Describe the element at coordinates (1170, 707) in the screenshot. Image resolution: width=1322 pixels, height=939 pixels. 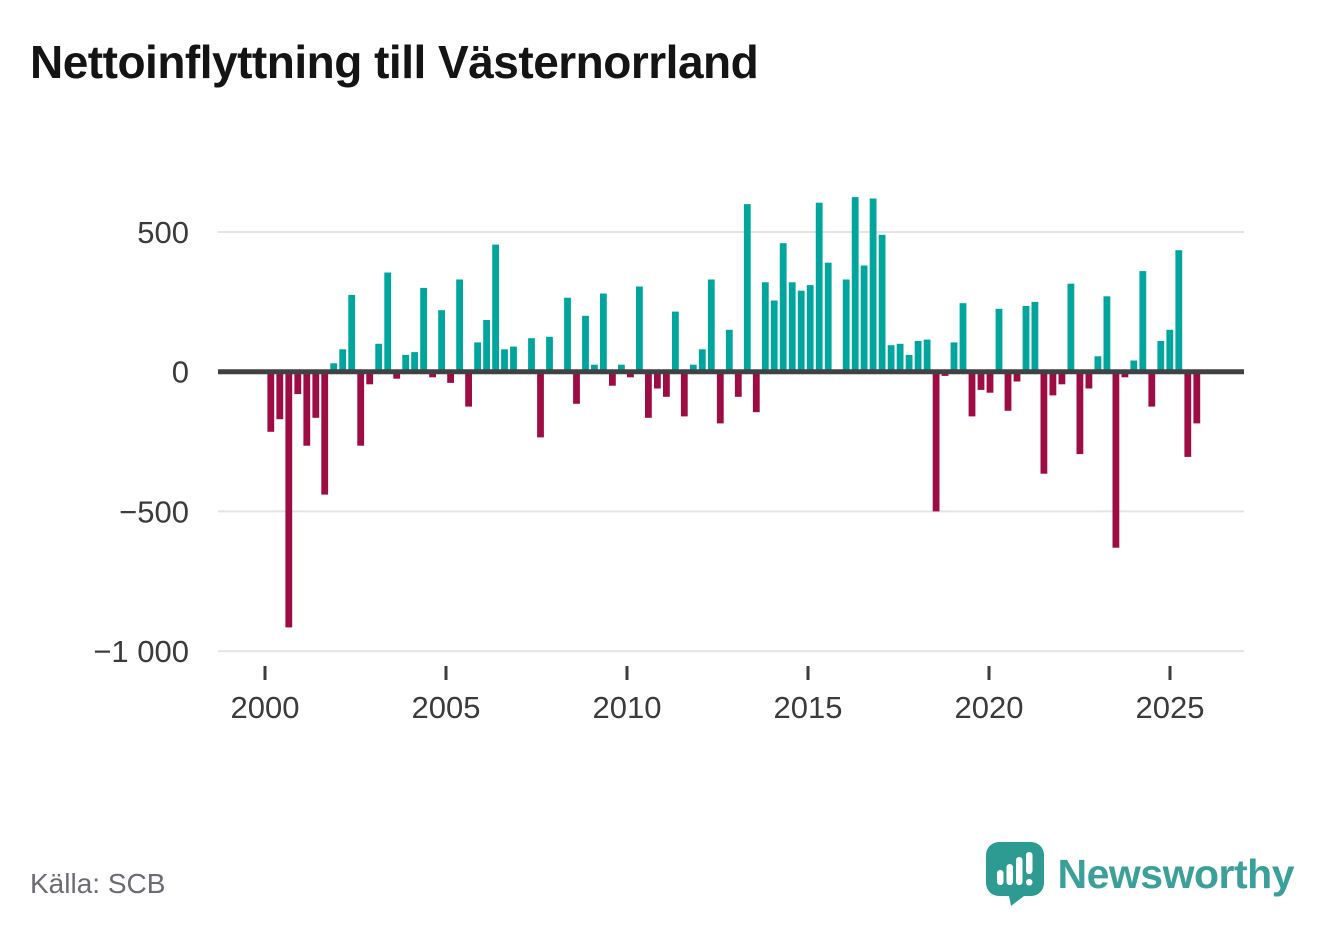
I see `x-axis-label: 2025` at that location.